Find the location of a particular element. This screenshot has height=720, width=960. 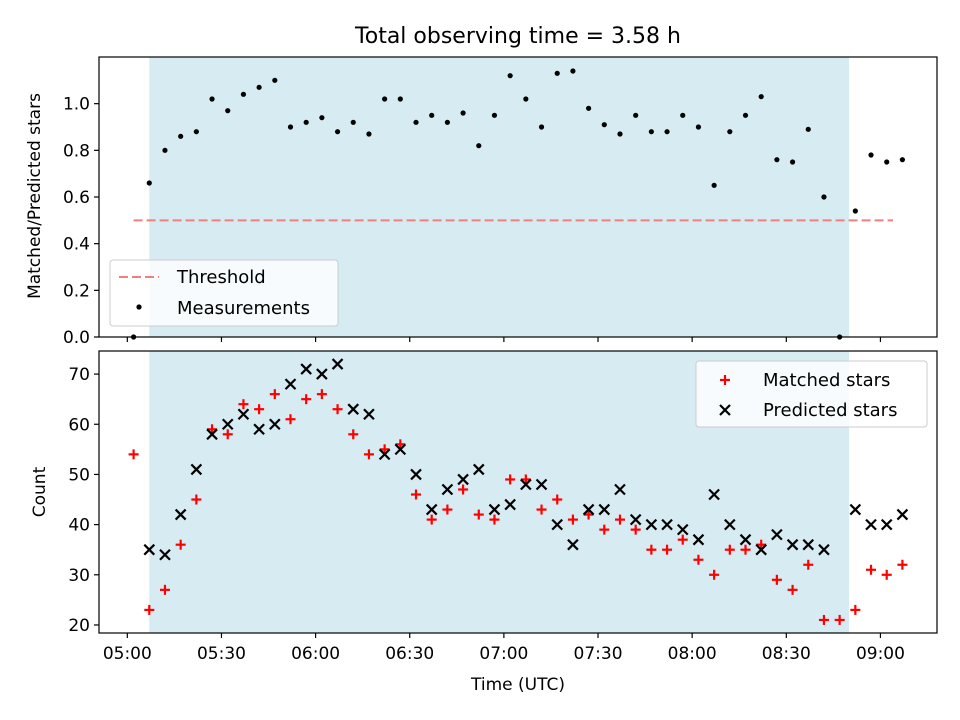

chart-title: Total observing time = 3.58 h is located at coordinates (517, 36).